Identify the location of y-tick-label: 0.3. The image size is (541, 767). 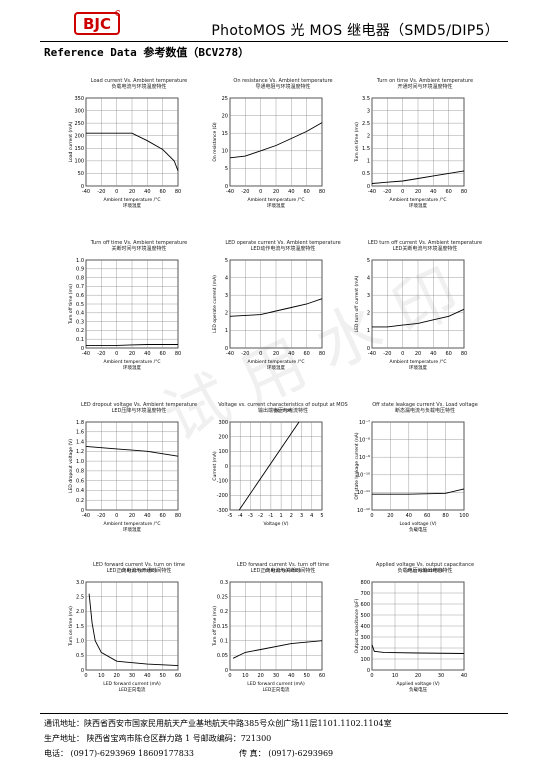
(224, 583).